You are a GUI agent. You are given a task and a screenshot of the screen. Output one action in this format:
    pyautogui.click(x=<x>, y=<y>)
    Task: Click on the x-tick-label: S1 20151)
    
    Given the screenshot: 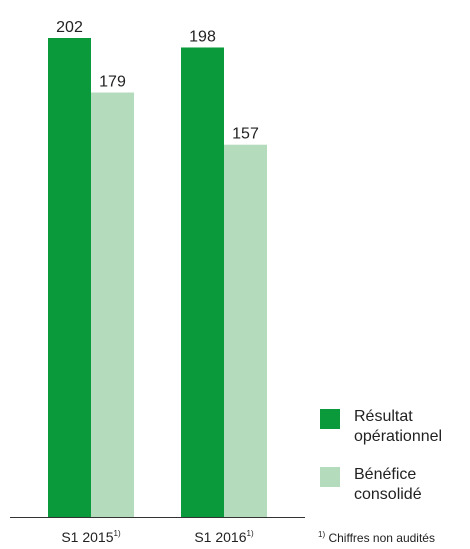 What is the action you would take?
    pyautogui.click(x=91, y=537)
    